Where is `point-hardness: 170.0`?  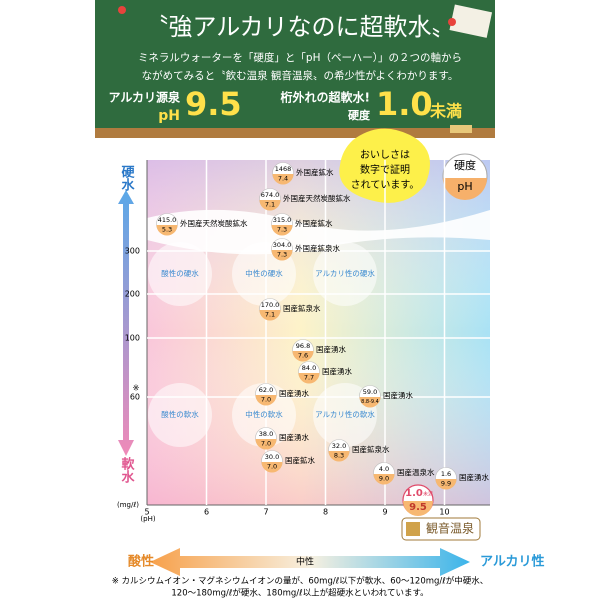 point-hardness: 170.0 is located at coordinates (270, 305).